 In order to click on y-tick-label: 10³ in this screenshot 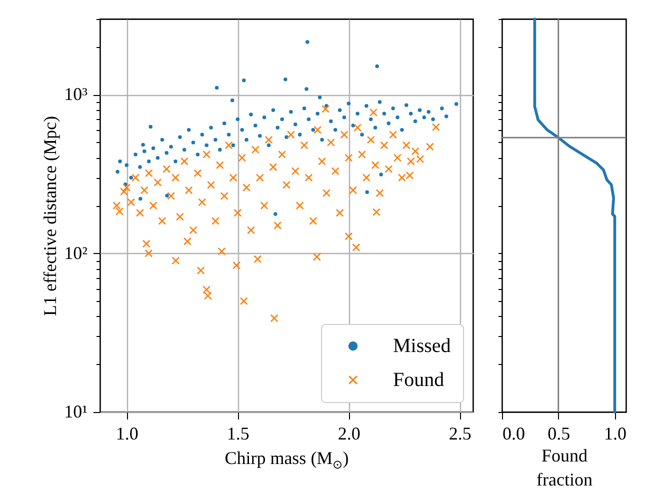, I will do `click(76, 94)`.